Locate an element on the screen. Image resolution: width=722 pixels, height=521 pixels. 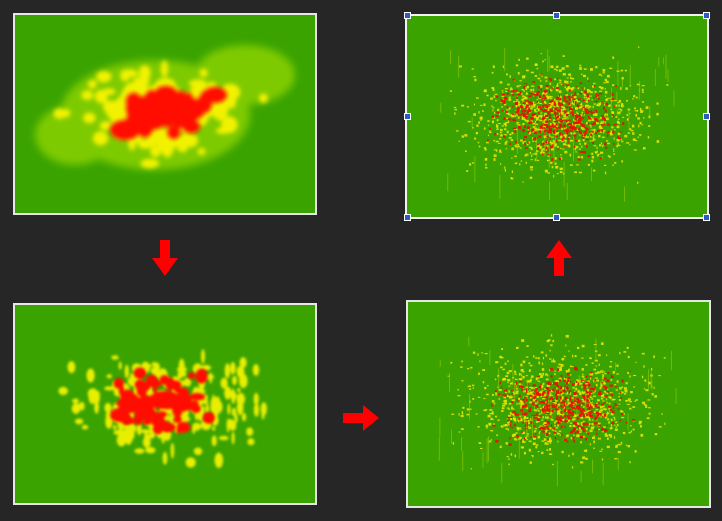
resize-handle-bottom-right is located at coordinates (706, 217).